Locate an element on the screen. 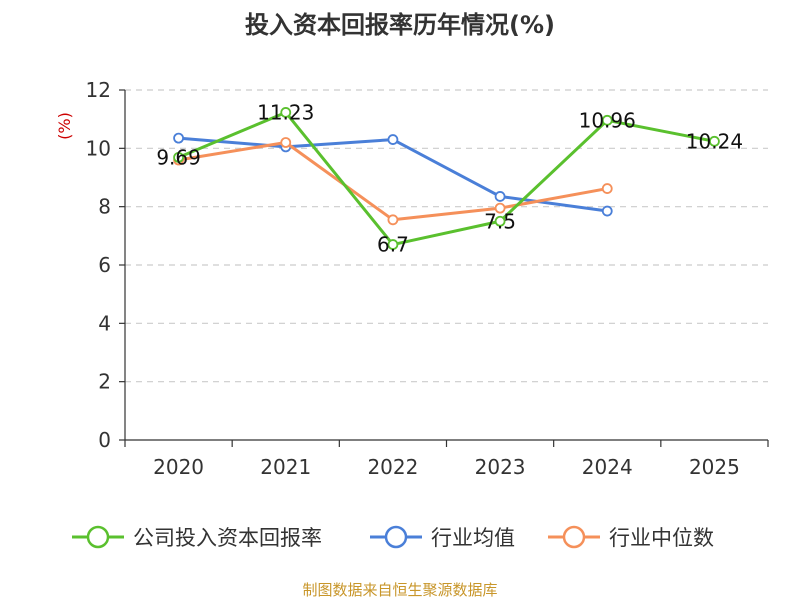 The height and width of the screenshot is (600, 800). data-label: 10.24 is located at coordinates (714, 141).